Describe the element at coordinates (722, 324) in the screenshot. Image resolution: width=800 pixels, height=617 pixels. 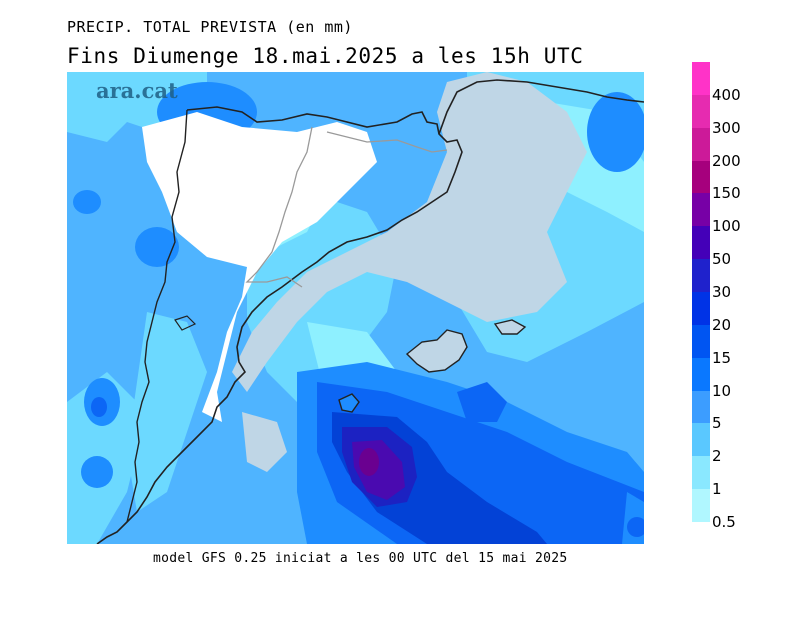
I see `legend-label: 20` at that location.